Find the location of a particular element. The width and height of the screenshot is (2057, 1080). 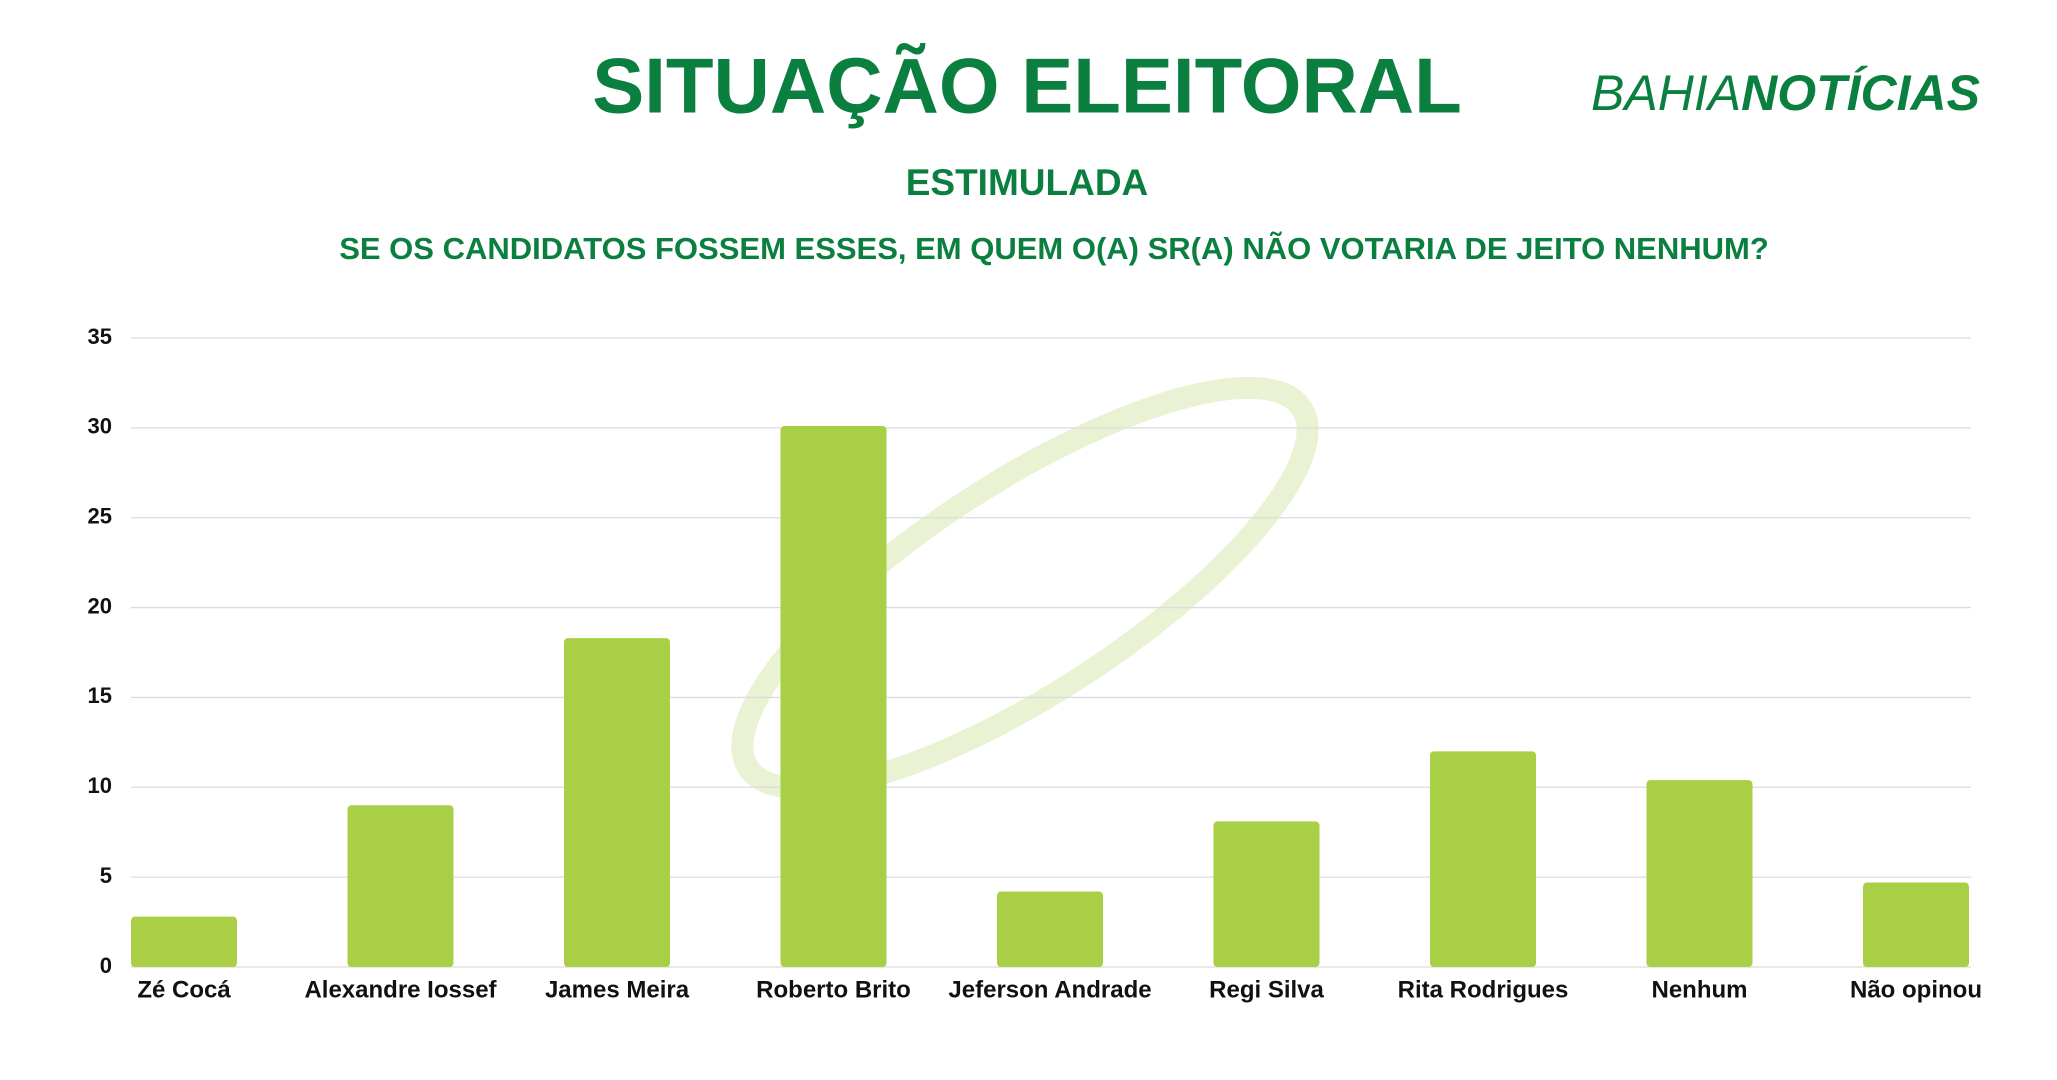

y-tick-label: 35 is located at coordinates (100, 336).